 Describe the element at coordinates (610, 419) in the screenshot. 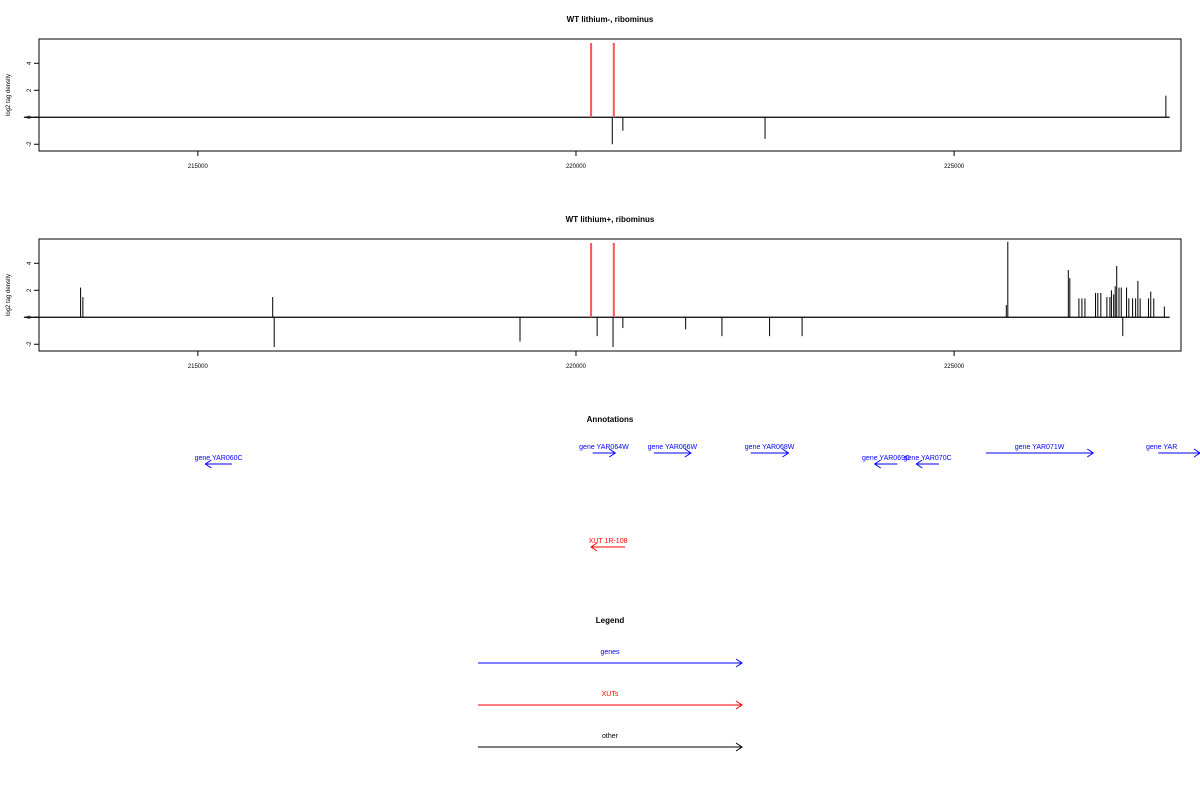

I see `annotations-title: Annotations` at that location.